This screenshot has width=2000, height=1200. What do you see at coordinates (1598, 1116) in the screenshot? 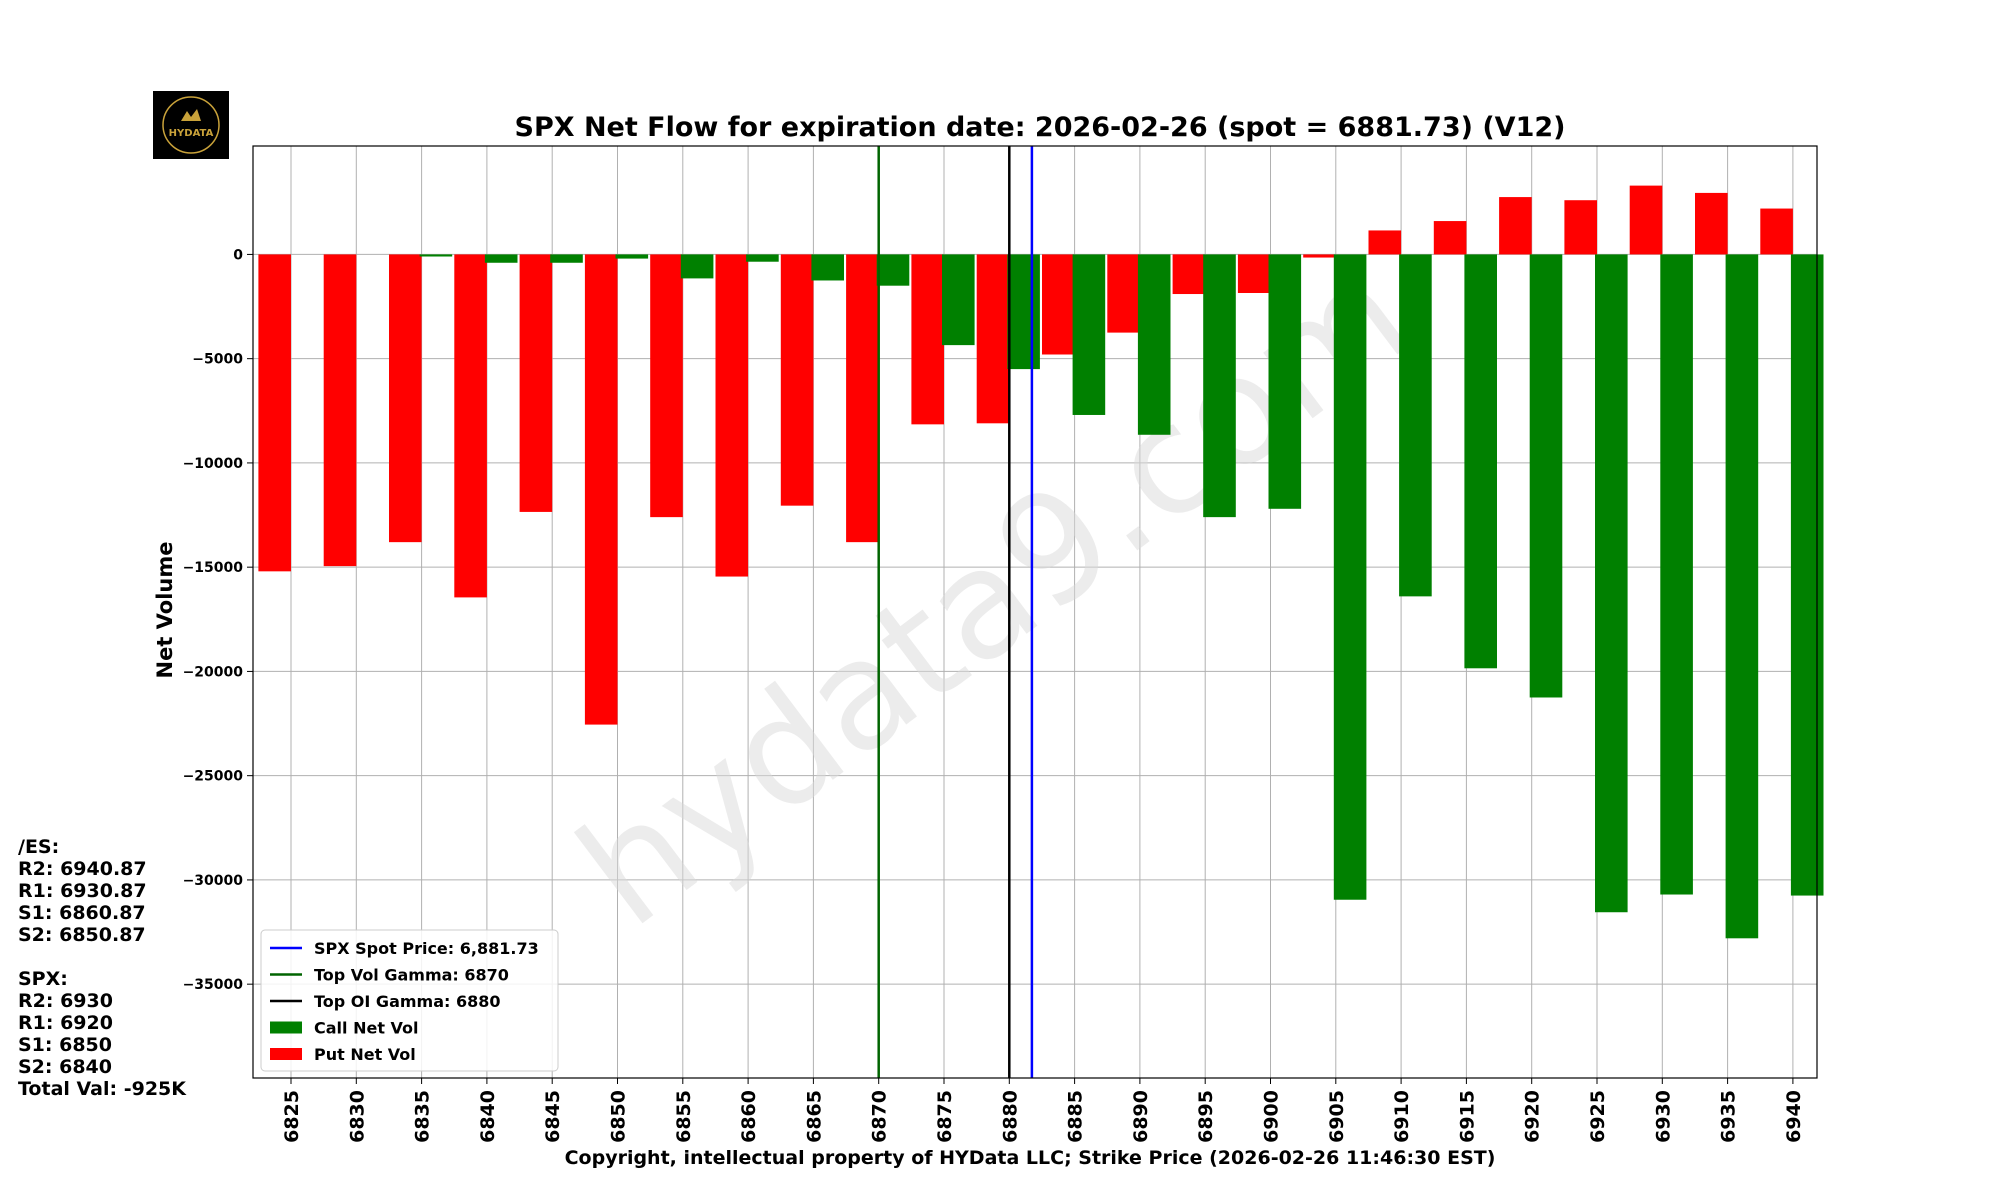
I see `x-tick-label: 6925` at bounding box center [1598, 1116].